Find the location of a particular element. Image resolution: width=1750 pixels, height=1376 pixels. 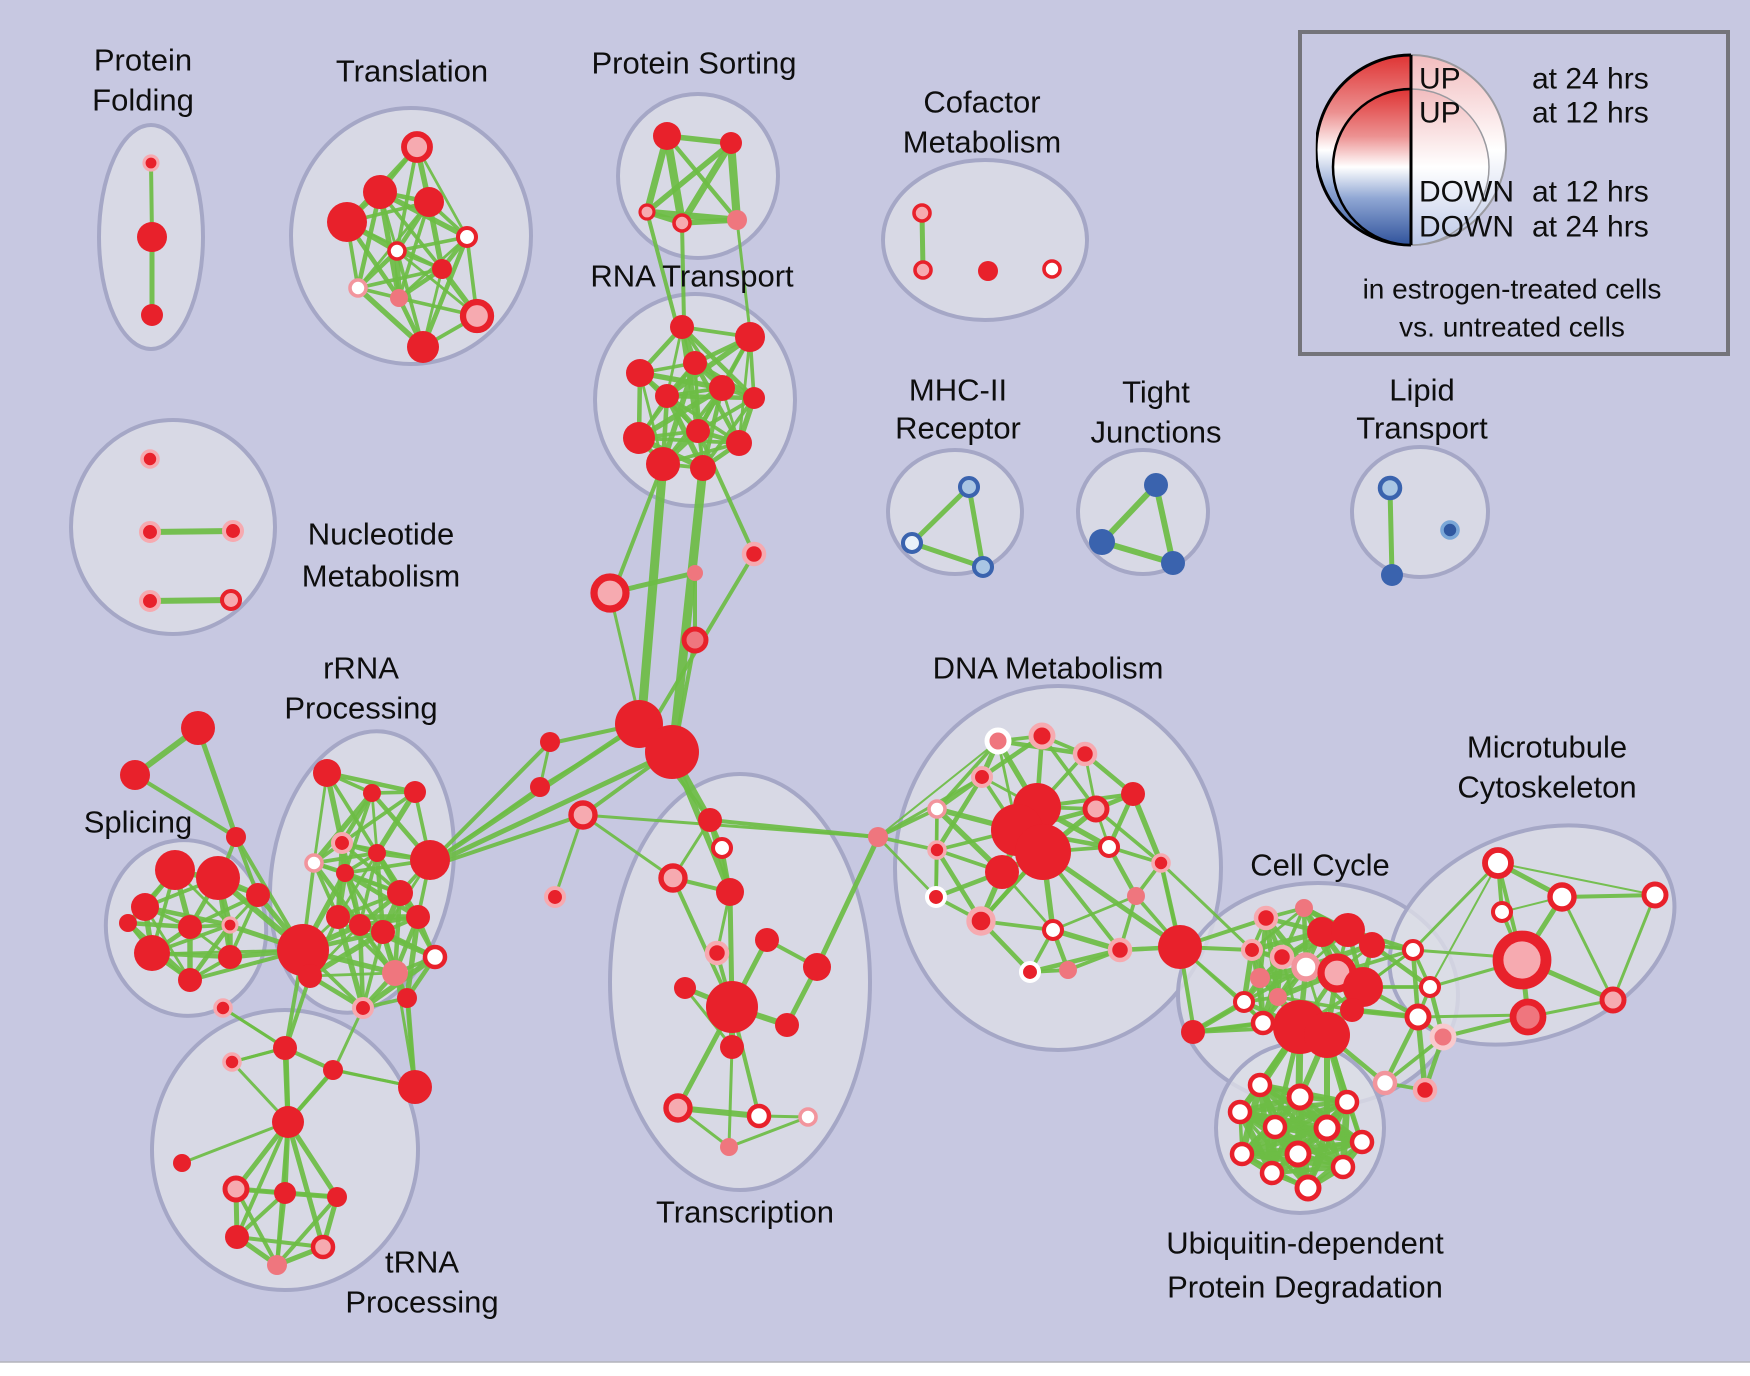

cluster-label-lipid-transport: Transport is located at coordinates (1422, 428).